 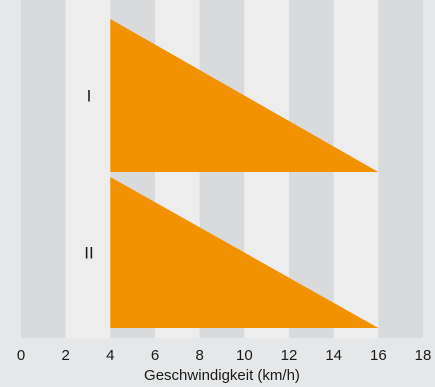 What do you see at coordinates (21, 355) in the screenshot?
I see `x-tick-label: 0` at bounding box center [21, 355].